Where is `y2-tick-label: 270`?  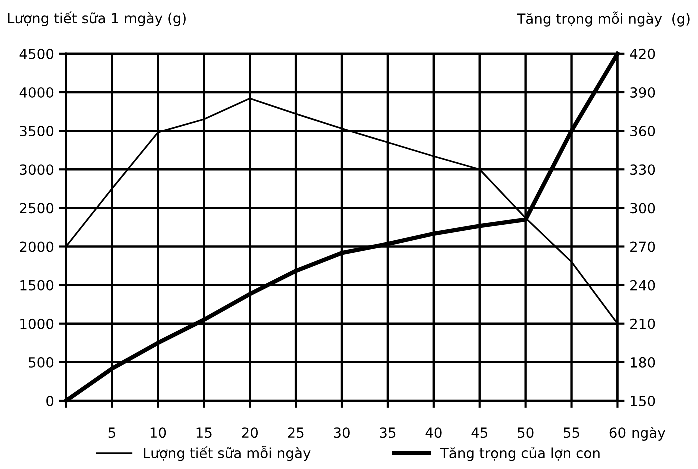
y2-tick-label: 270 is located at coordinates (643, 247).